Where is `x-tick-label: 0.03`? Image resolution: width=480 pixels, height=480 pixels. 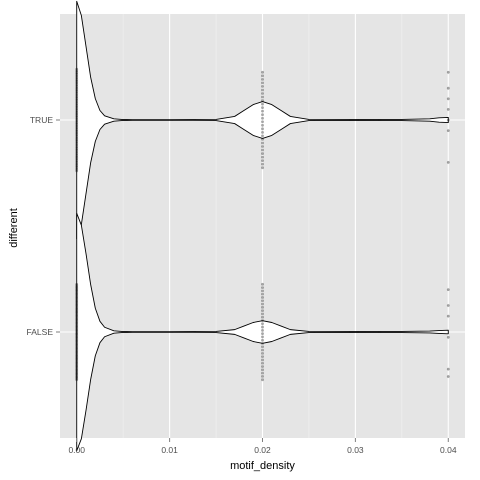 x-tick-label: 0.03 is located at coordinates (355, 450).